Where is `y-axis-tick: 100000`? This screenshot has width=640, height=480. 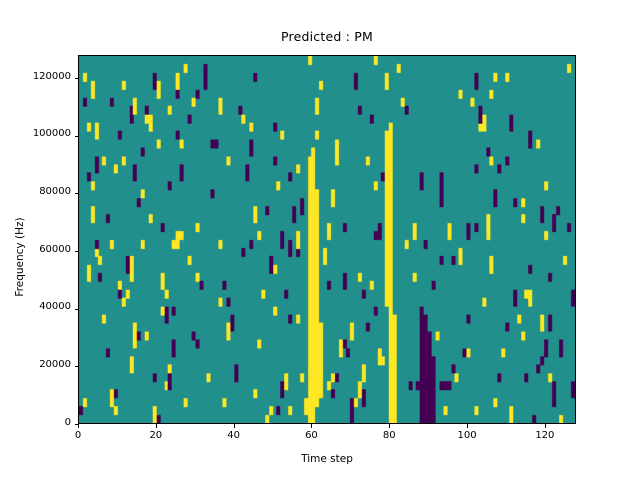 y-axis-tick: 100000 is located at coordinates (39, 133).